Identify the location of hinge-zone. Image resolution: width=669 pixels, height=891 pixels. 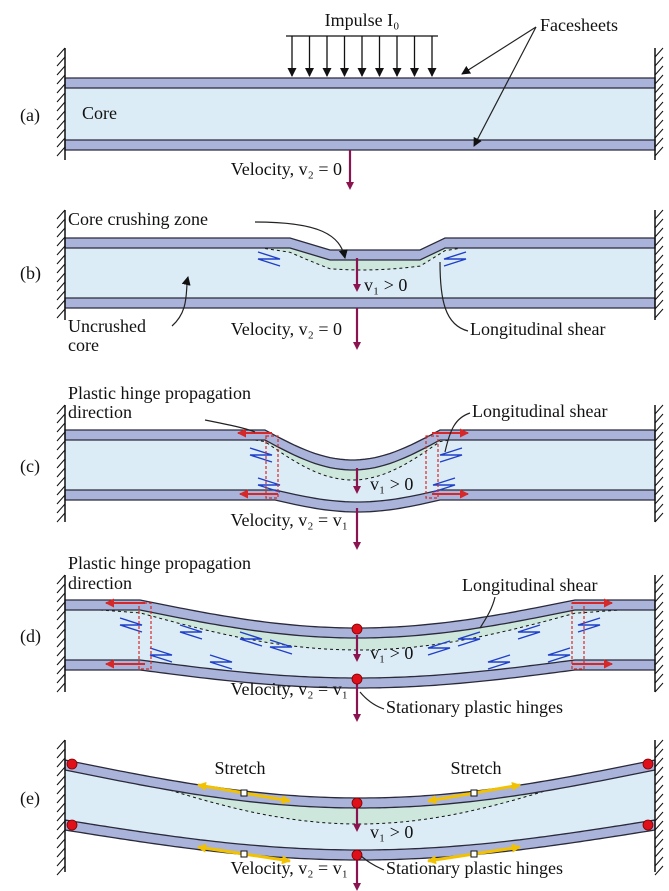
(432, 467).